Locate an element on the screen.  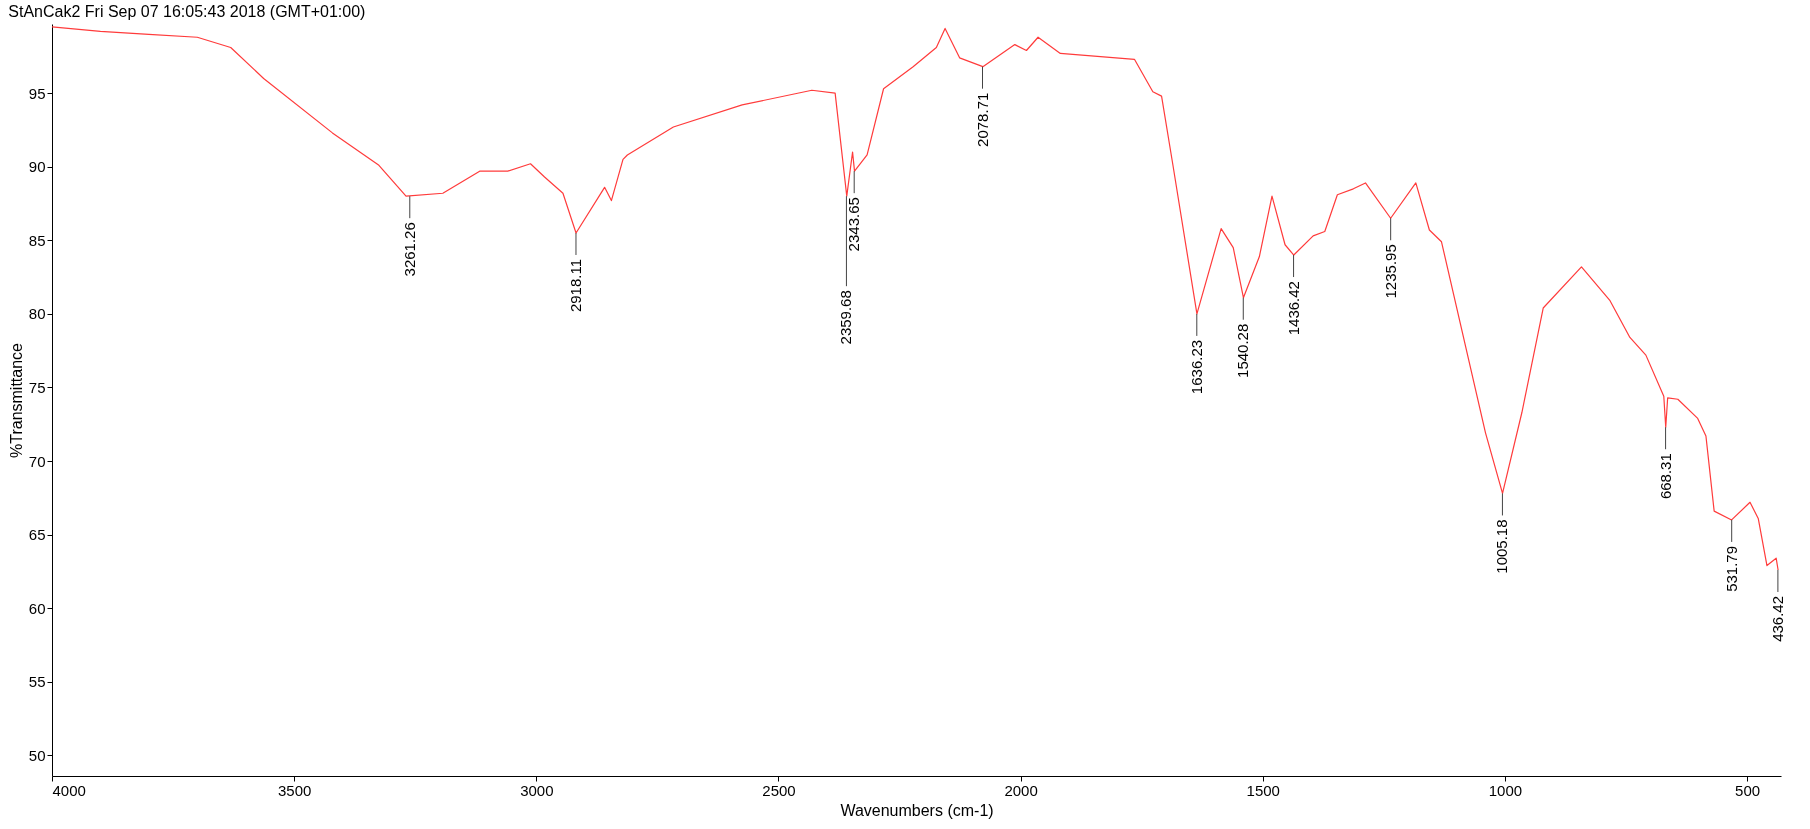
annotation: 1636.23 is located at coordinates (1196, 367).